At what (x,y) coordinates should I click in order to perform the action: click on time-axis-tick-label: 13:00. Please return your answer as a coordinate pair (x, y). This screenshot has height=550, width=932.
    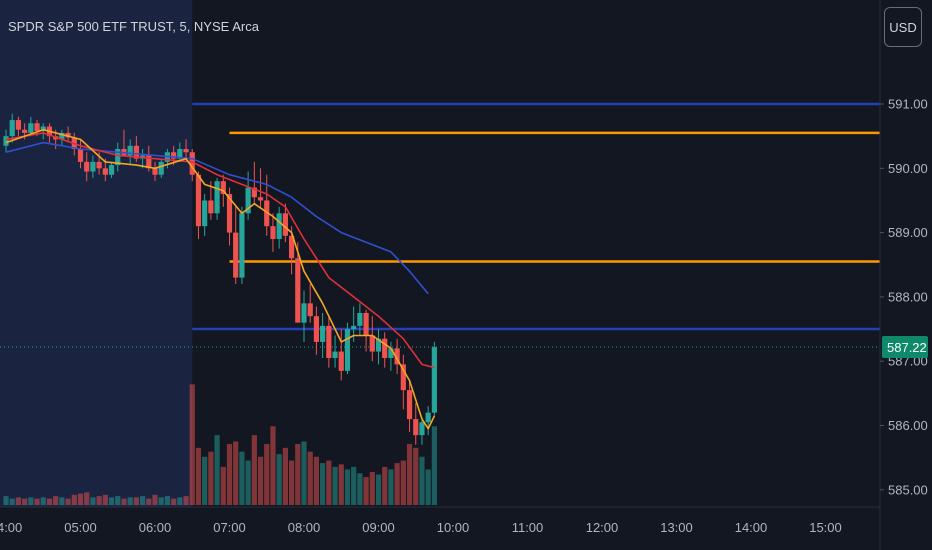
    Looking at the image, I should click on (676, 527).